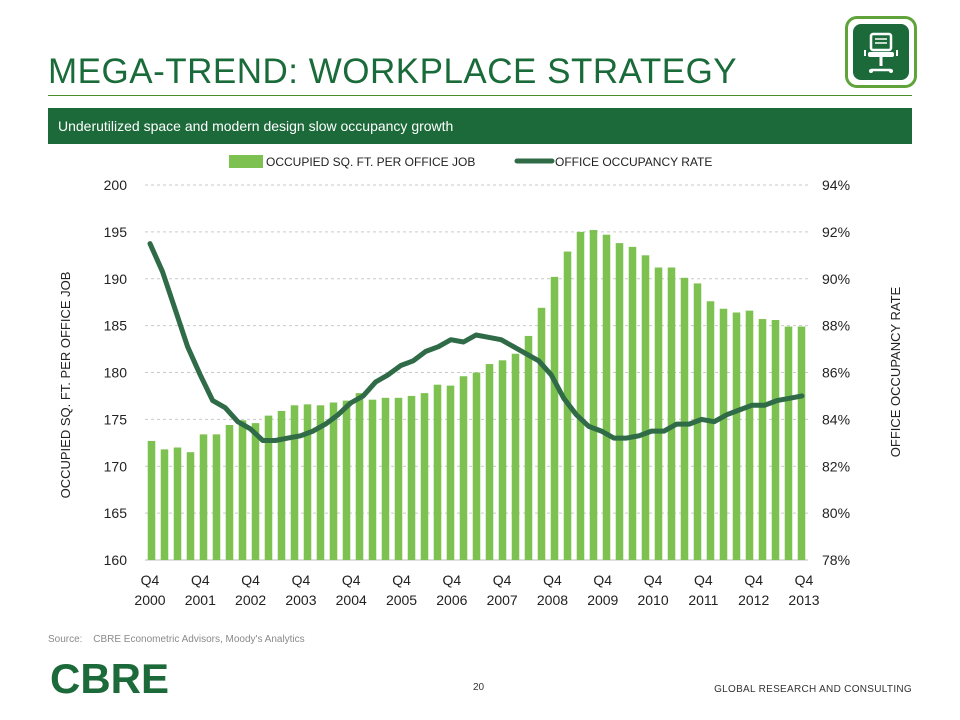  Describe the element at coordinates (813, 689) in the screenshot. I see `footer-label: GLOBAL RESEARCH AND CONSULTING` at that location.